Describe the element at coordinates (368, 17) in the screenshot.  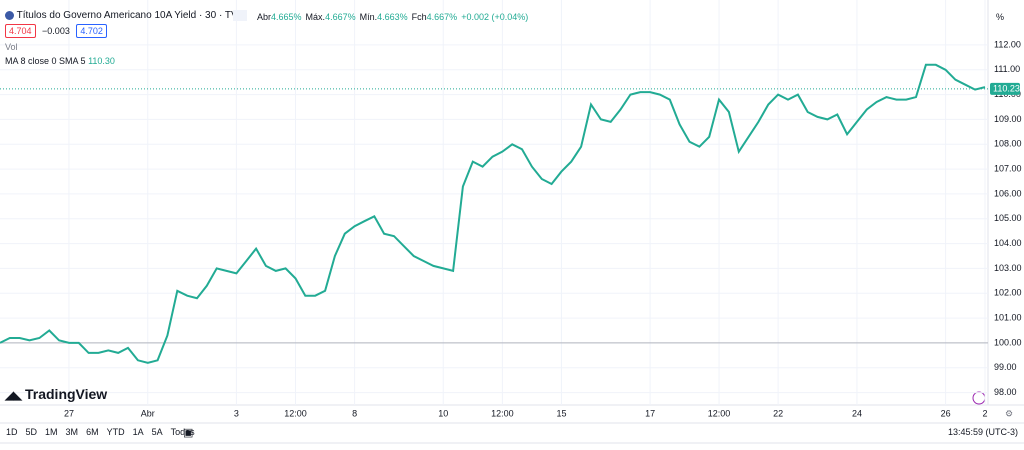
I see `ohlc-label: Mín.` at that location.